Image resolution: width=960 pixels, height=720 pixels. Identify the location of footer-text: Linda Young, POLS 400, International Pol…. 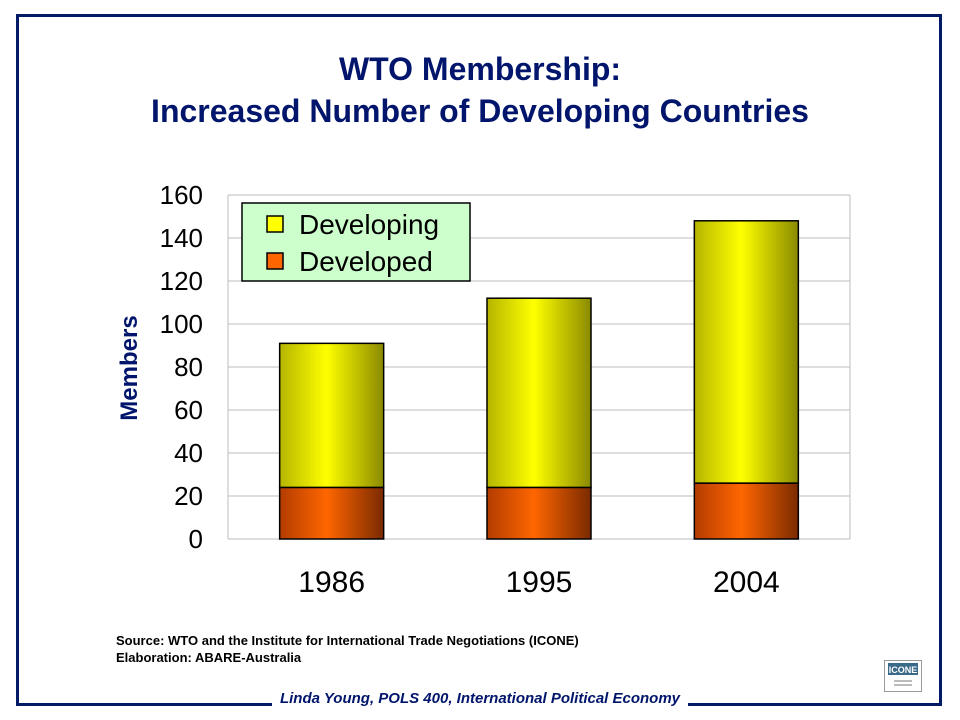
(480, 698).